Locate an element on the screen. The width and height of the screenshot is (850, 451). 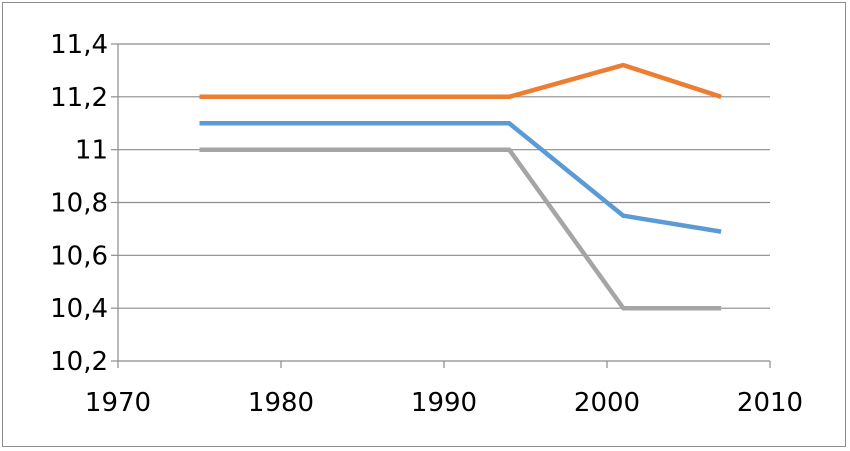
y-tick-label: 11,4 is located at coordinates (79, 45).